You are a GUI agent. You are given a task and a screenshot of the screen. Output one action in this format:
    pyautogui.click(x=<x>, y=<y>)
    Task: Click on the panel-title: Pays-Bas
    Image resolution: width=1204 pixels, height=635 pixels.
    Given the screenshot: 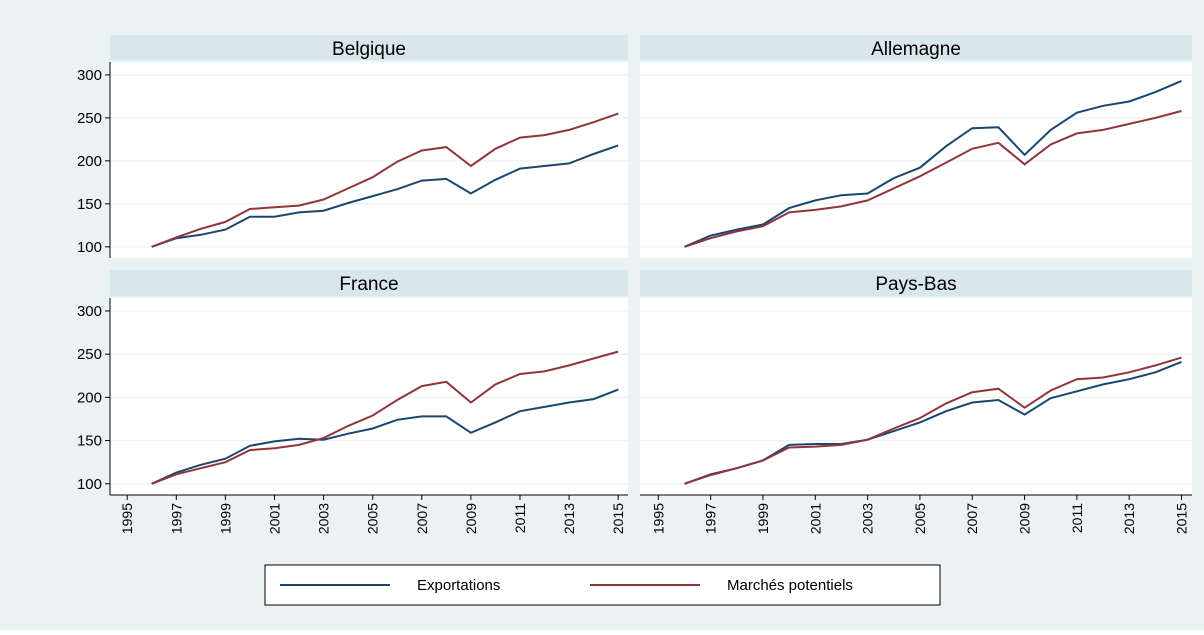 What is the action you would take?
    pyautogui.click(x=915, y=284)
    